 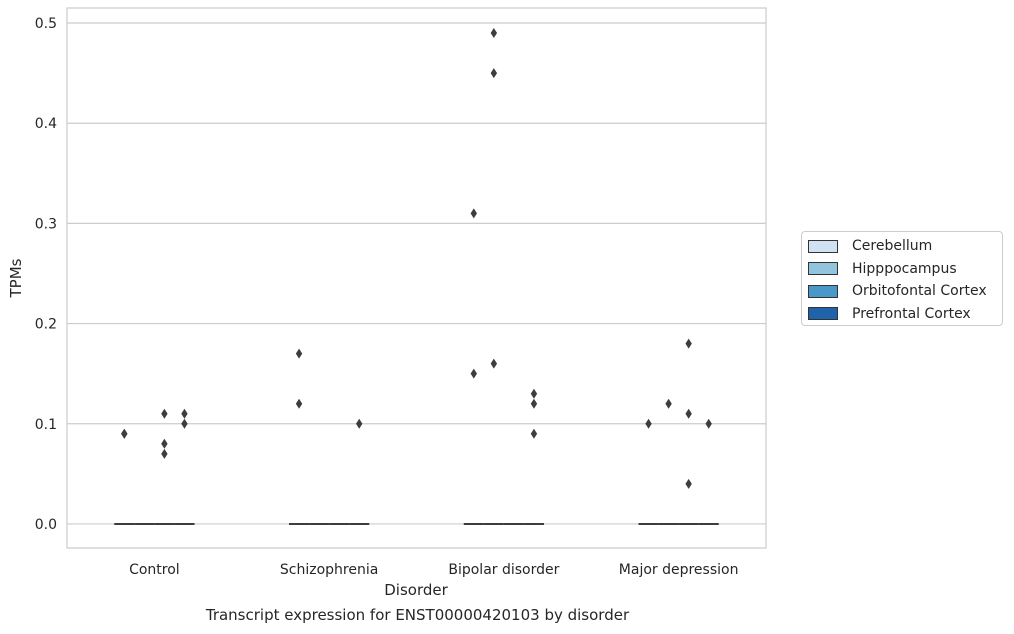 I want to click on y-tick-label: 0.2, so click(x=46, y=325).